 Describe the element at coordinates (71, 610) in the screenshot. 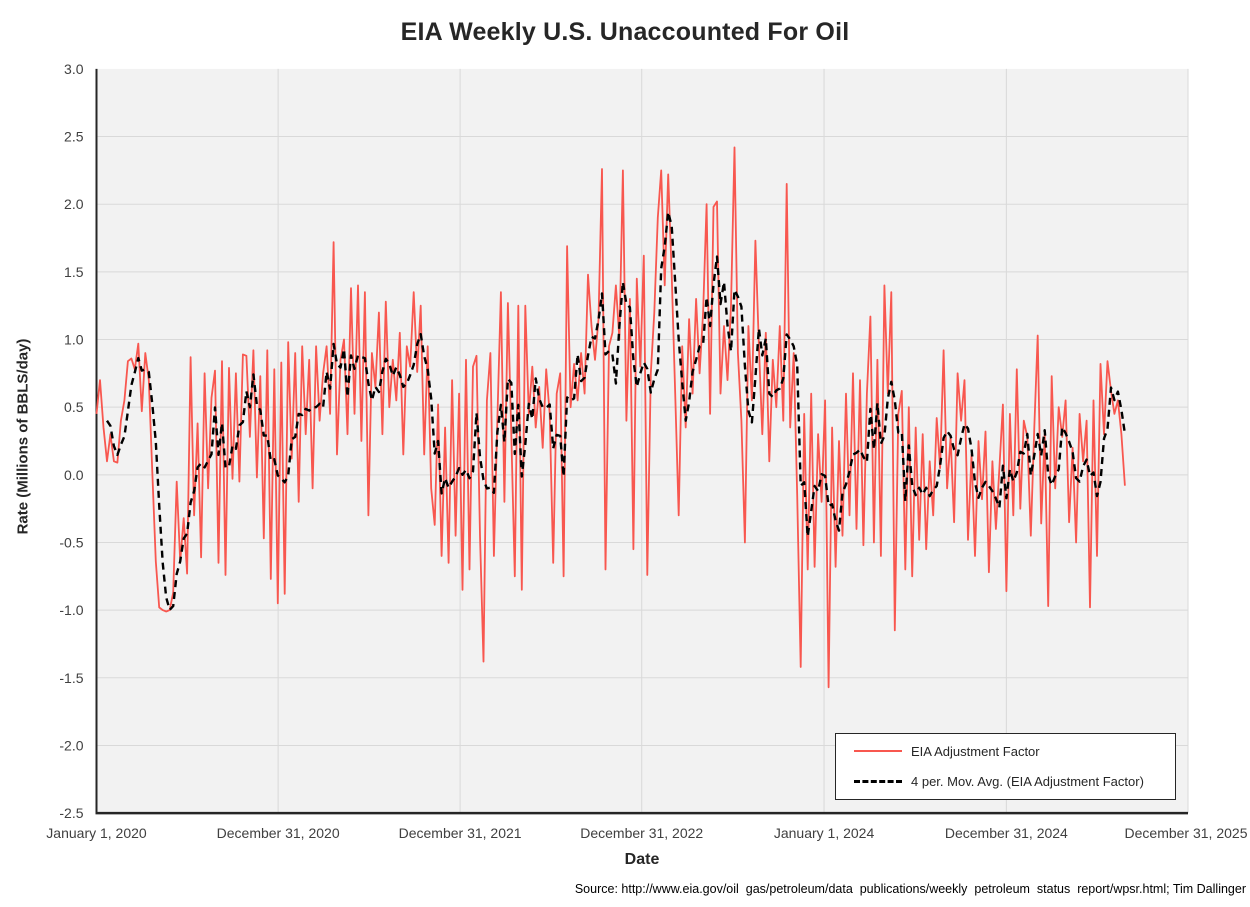

I see `y-tick-label: -1.0` at that location.